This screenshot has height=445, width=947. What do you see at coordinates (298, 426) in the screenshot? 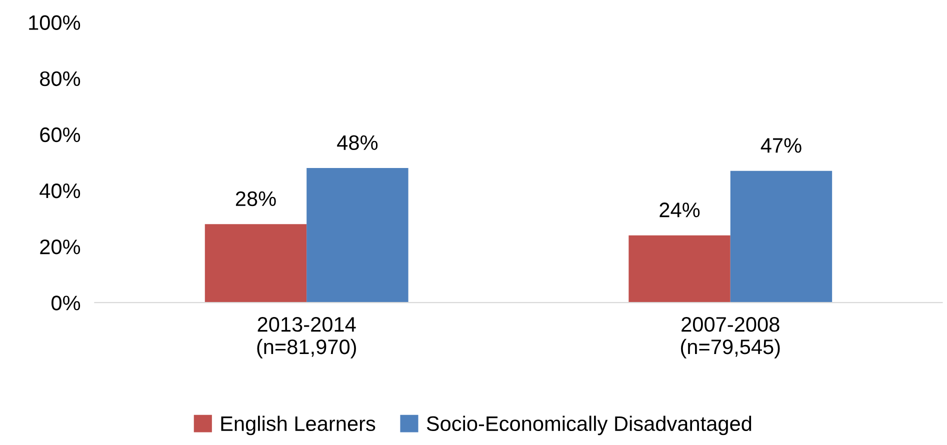
I see `legend-label: English Learners` at bounding box center [298, 426].